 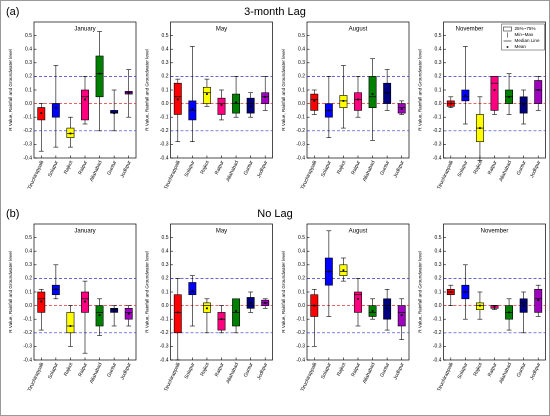 What do you see at coordinates (221, 232) in the screenshot?
I see `panel-title: May` at bounding box center [221, 232].